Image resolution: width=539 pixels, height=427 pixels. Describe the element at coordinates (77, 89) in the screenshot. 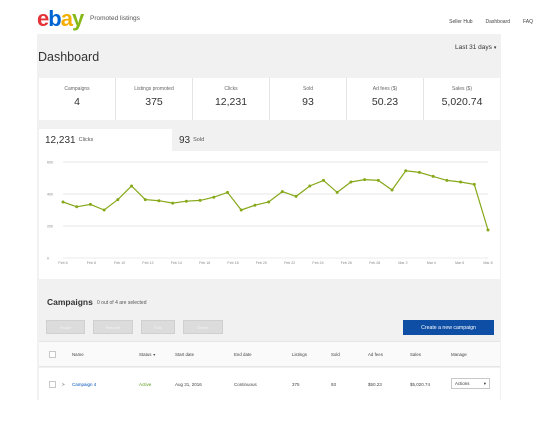

I see `stat-label: Campaigns` at that location.